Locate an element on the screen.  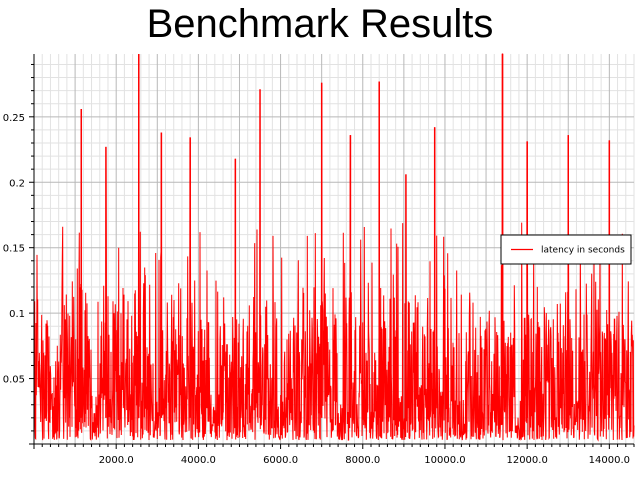
legend: latency in seconds is located at coordinates (566, 249).